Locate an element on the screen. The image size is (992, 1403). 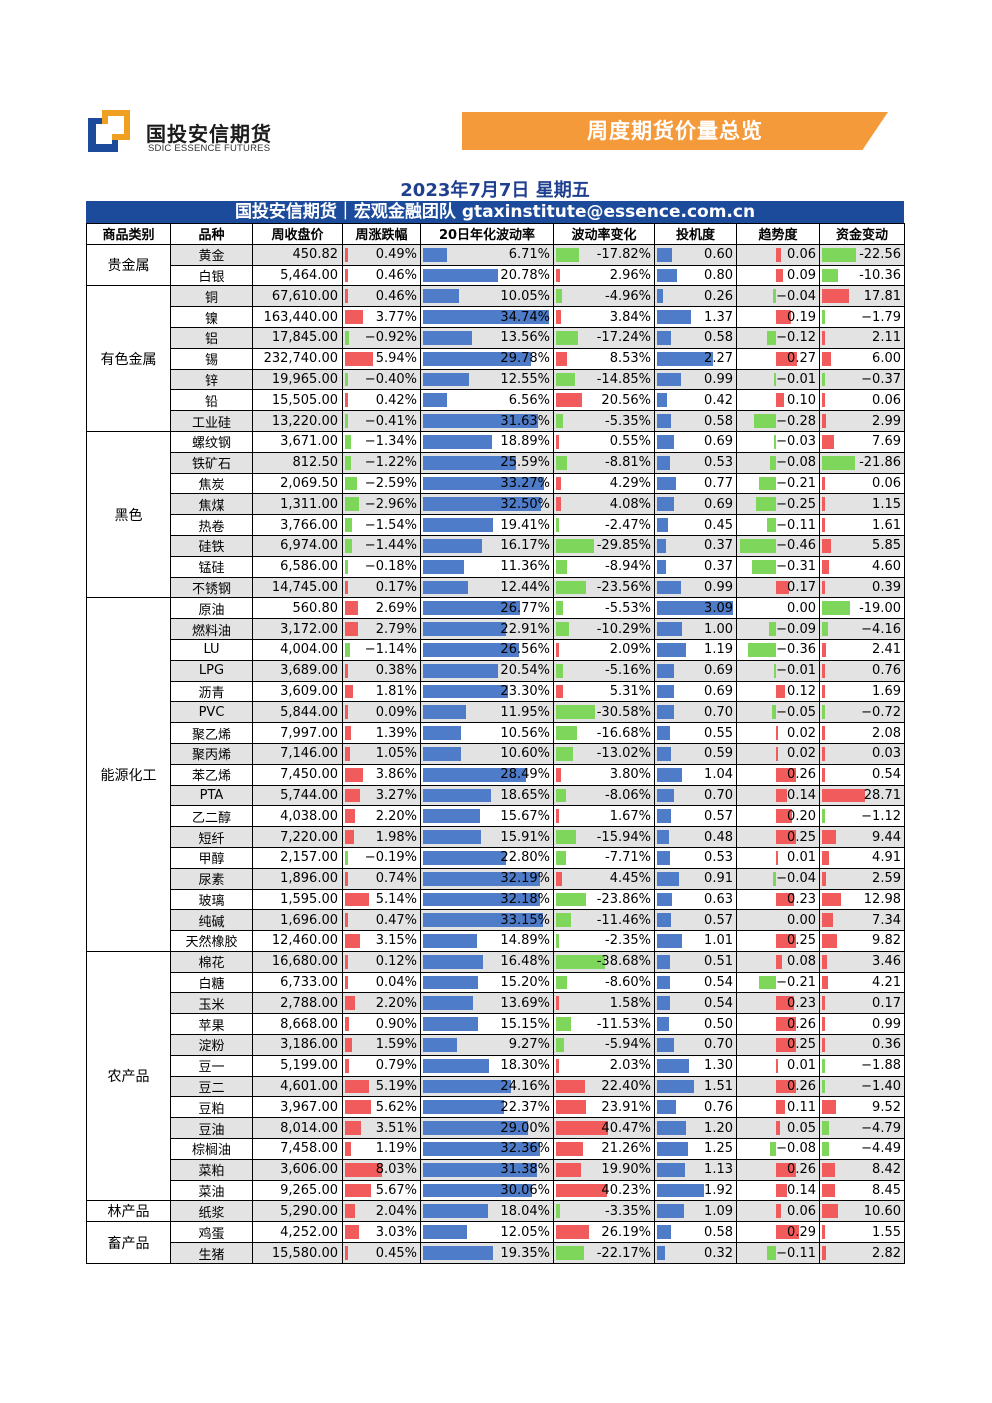
cell-value: −1.22% is located at coordinates (390, 463).